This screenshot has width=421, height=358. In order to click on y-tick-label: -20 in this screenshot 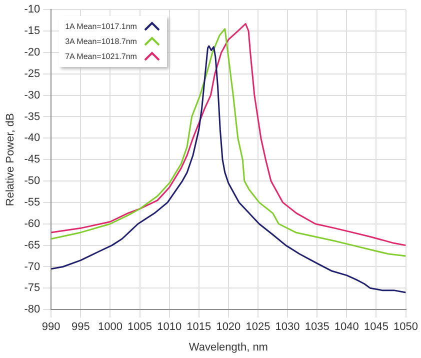, I will do `click(32, 52)`.